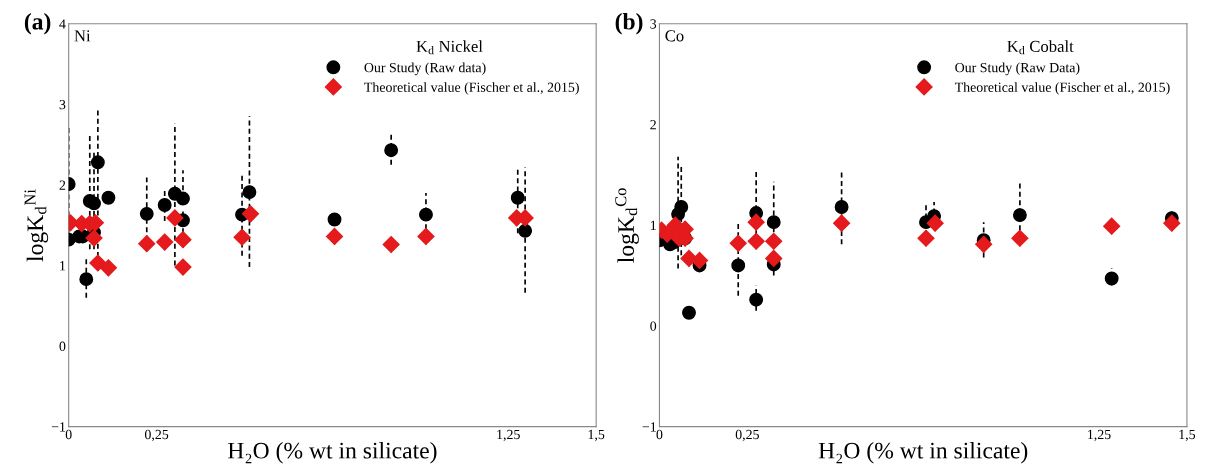 The height and width of the screenshot is (474, 1205). What do you see at coordinates (1040, 47) in the screenshot?
I see `legend-title: K$_{d}$ Cobalt` at bounding box center [1040, 47].